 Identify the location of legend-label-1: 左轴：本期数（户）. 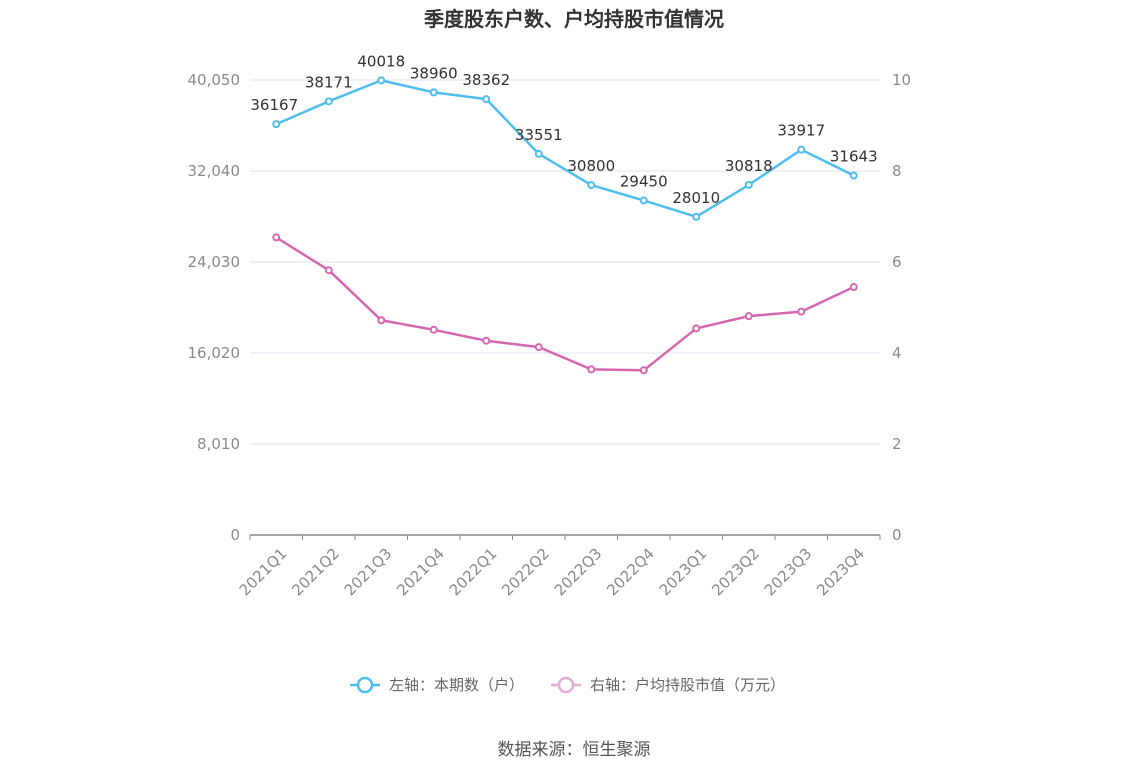
(456, 685).